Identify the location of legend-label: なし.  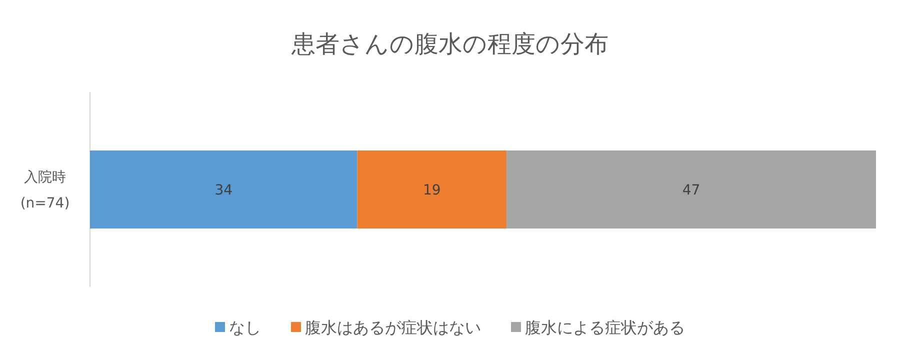
(245, 327).